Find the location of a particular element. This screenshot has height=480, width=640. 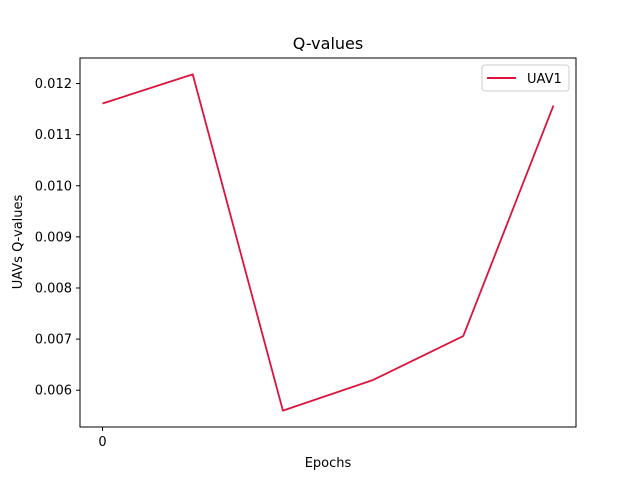

y-tick-label: 0.010 is located at coordinates (53, 186).